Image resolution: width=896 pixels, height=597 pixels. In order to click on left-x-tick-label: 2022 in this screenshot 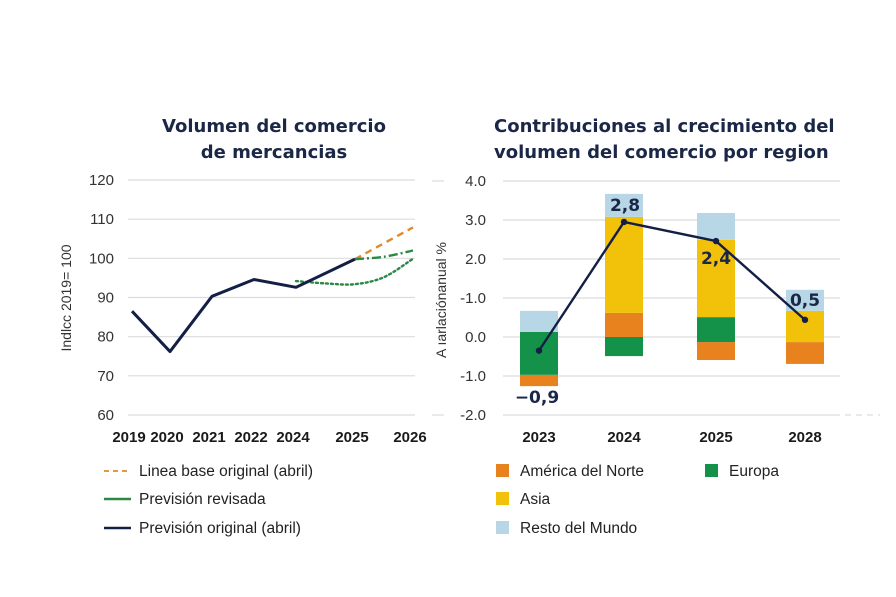, I will do `click(250, 437)`.